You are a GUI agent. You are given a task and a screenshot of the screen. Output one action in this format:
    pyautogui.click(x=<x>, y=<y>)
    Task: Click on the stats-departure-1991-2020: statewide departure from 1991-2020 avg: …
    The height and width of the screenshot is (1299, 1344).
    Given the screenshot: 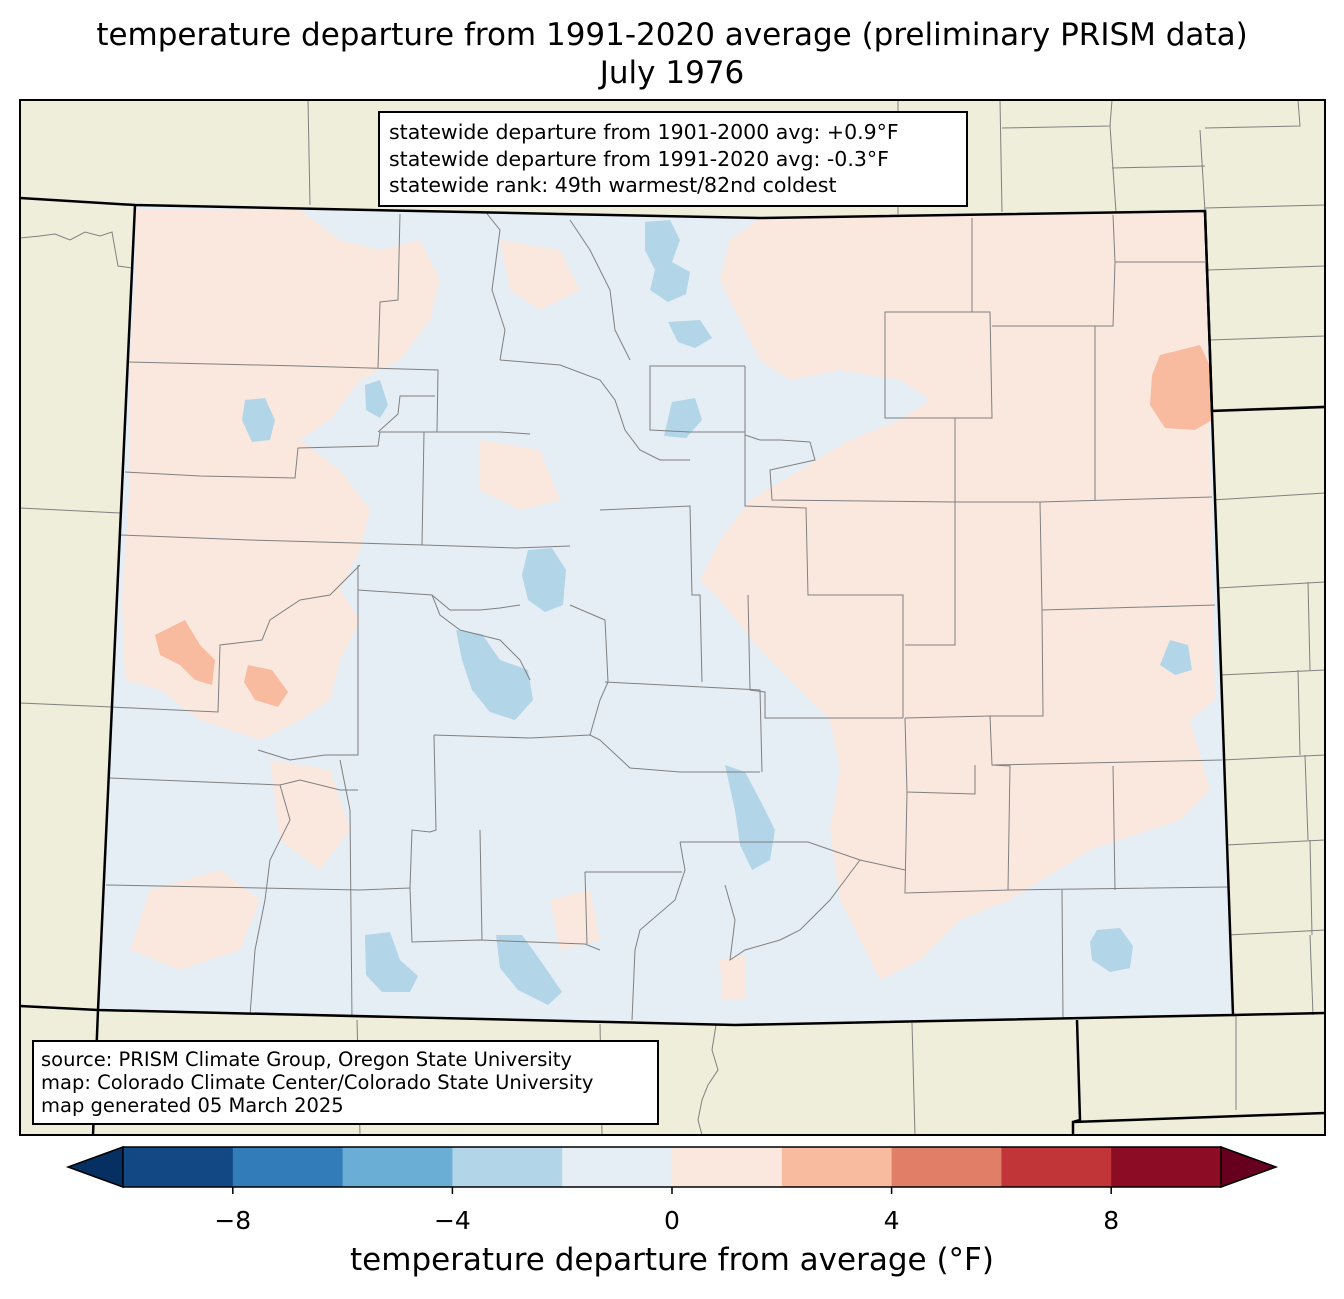 What is the action you would take?
    pyautogui.click(x=639, y=158)
    